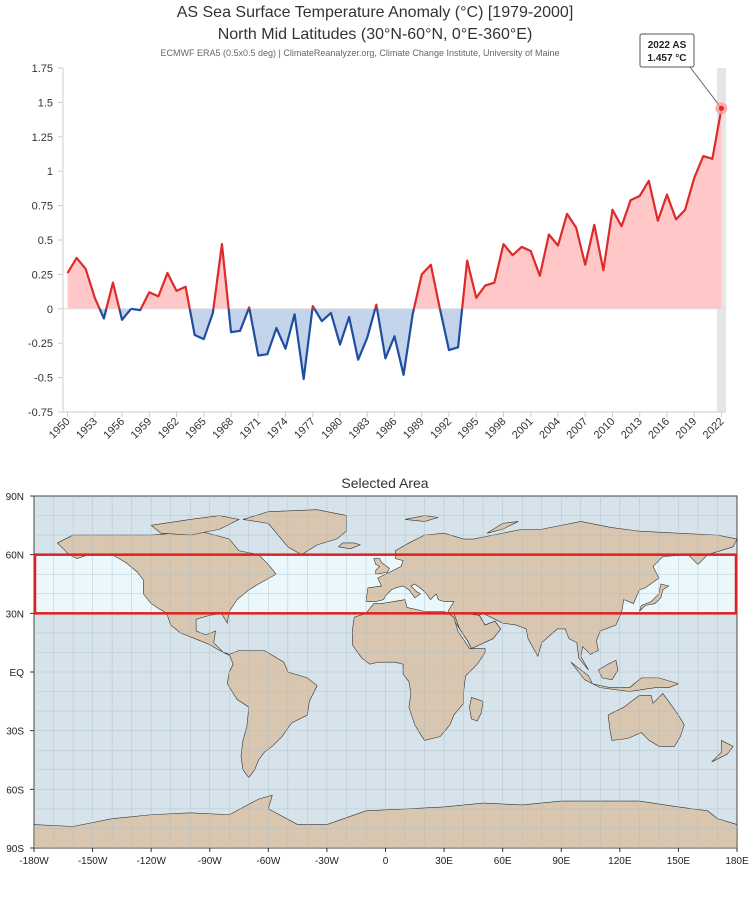 The height and width of the screenshot is (900, 751). Describe the element at coordinates (503, 861) in the screenshot. I see `lon-tick-label: 60E` at that location.